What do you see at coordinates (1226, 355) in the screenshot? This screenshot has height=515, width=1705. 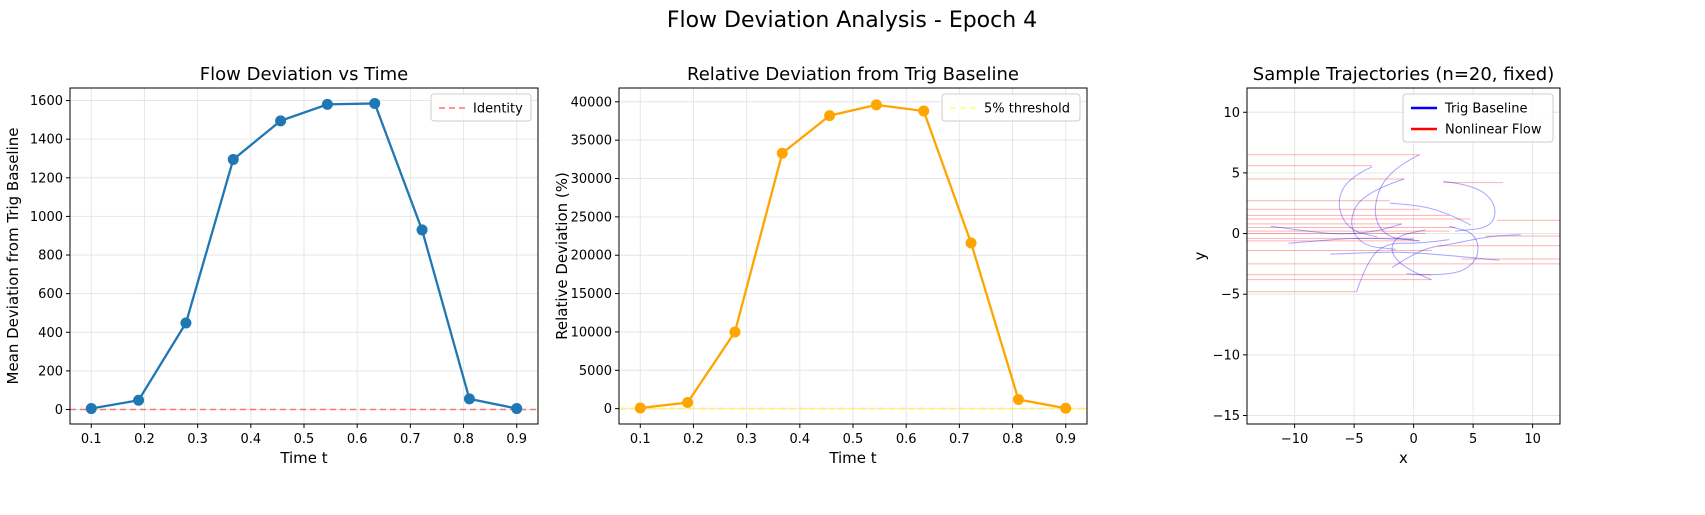 I see `y-tick-label: −10` at bounding box center [1226, 355].